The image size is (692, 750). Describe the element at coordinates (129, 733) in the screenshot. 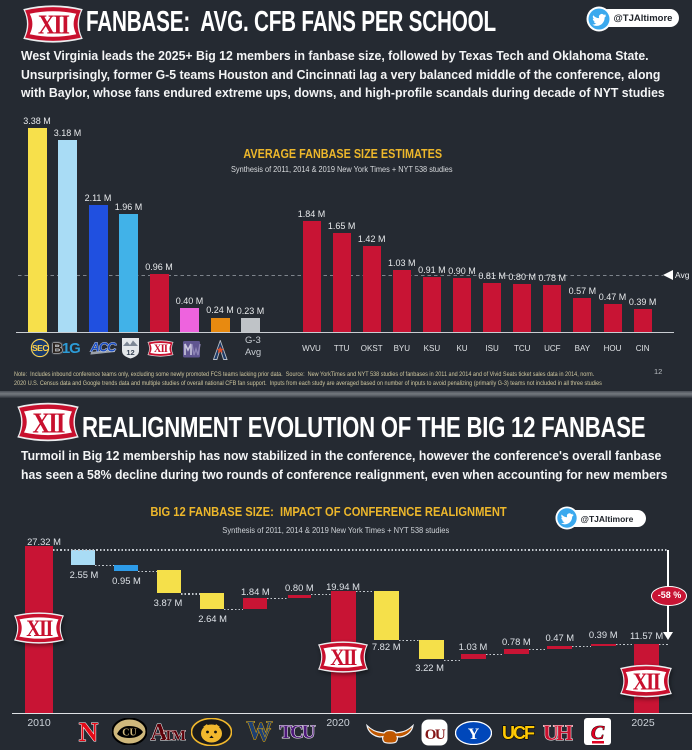

I see `svg-text: CU` at that location.